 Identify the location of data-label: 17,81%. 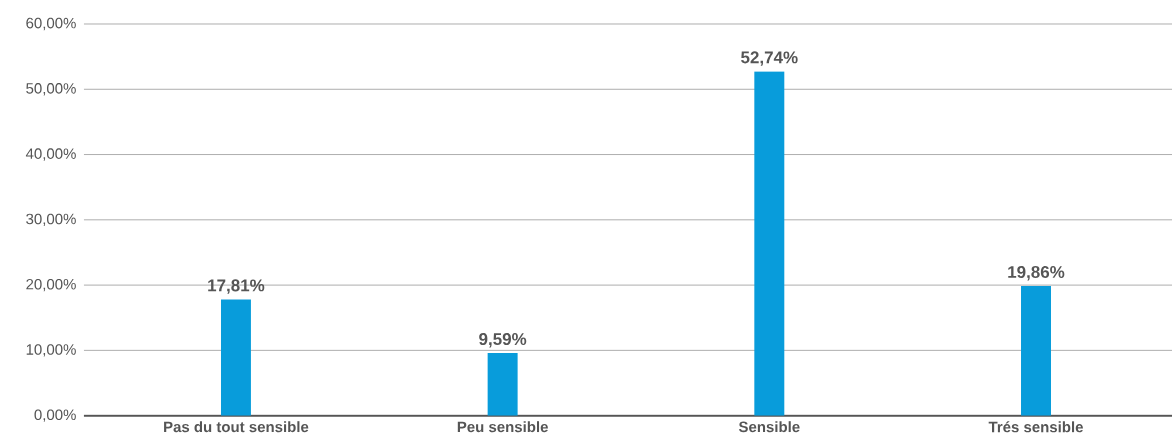
(236, 287).